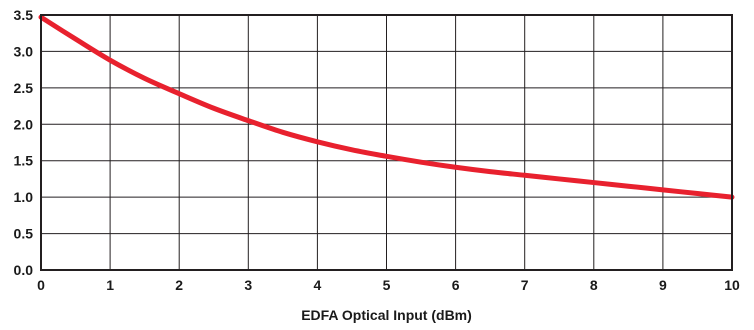 This screenshot has height=330, width=754. I want to click on y-tick-label: 3.0, so click(24, 51).